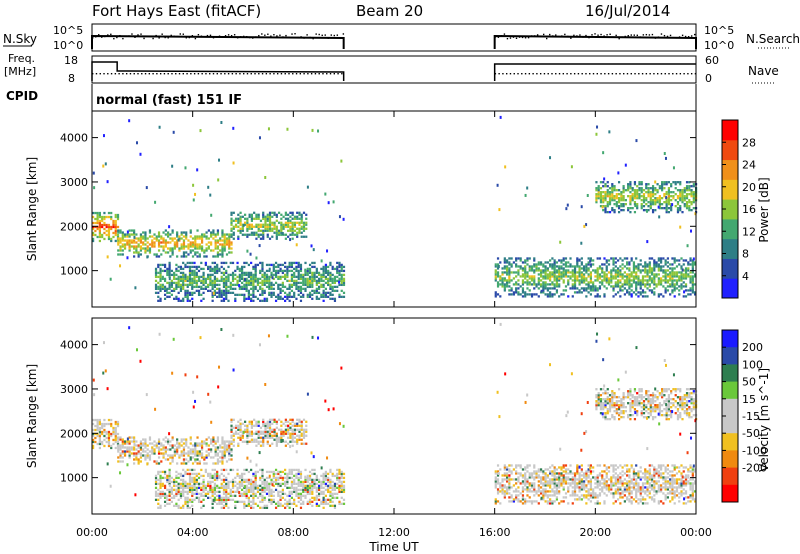 This screenshot has width=800, height=554. What do you see at coordinates (277, 74) in the screenshot?
I see `nave-dot` at bounding box center [277, 74].